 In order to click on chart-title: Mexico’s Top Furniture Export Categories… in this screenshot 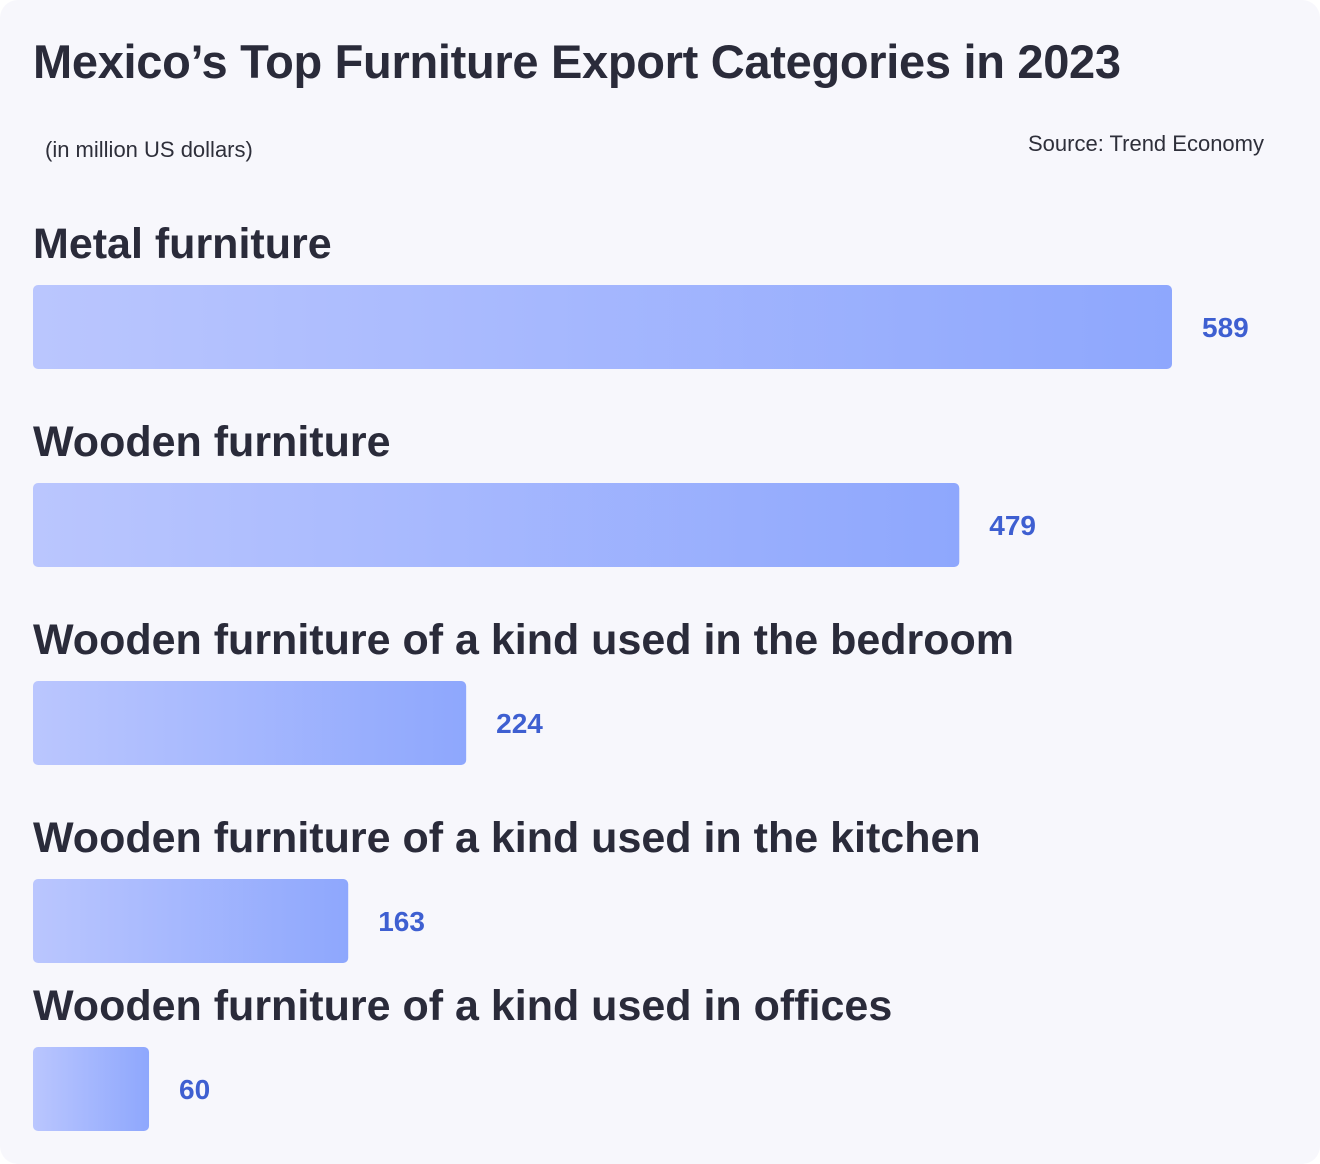, I will do `click(577, 61)`.